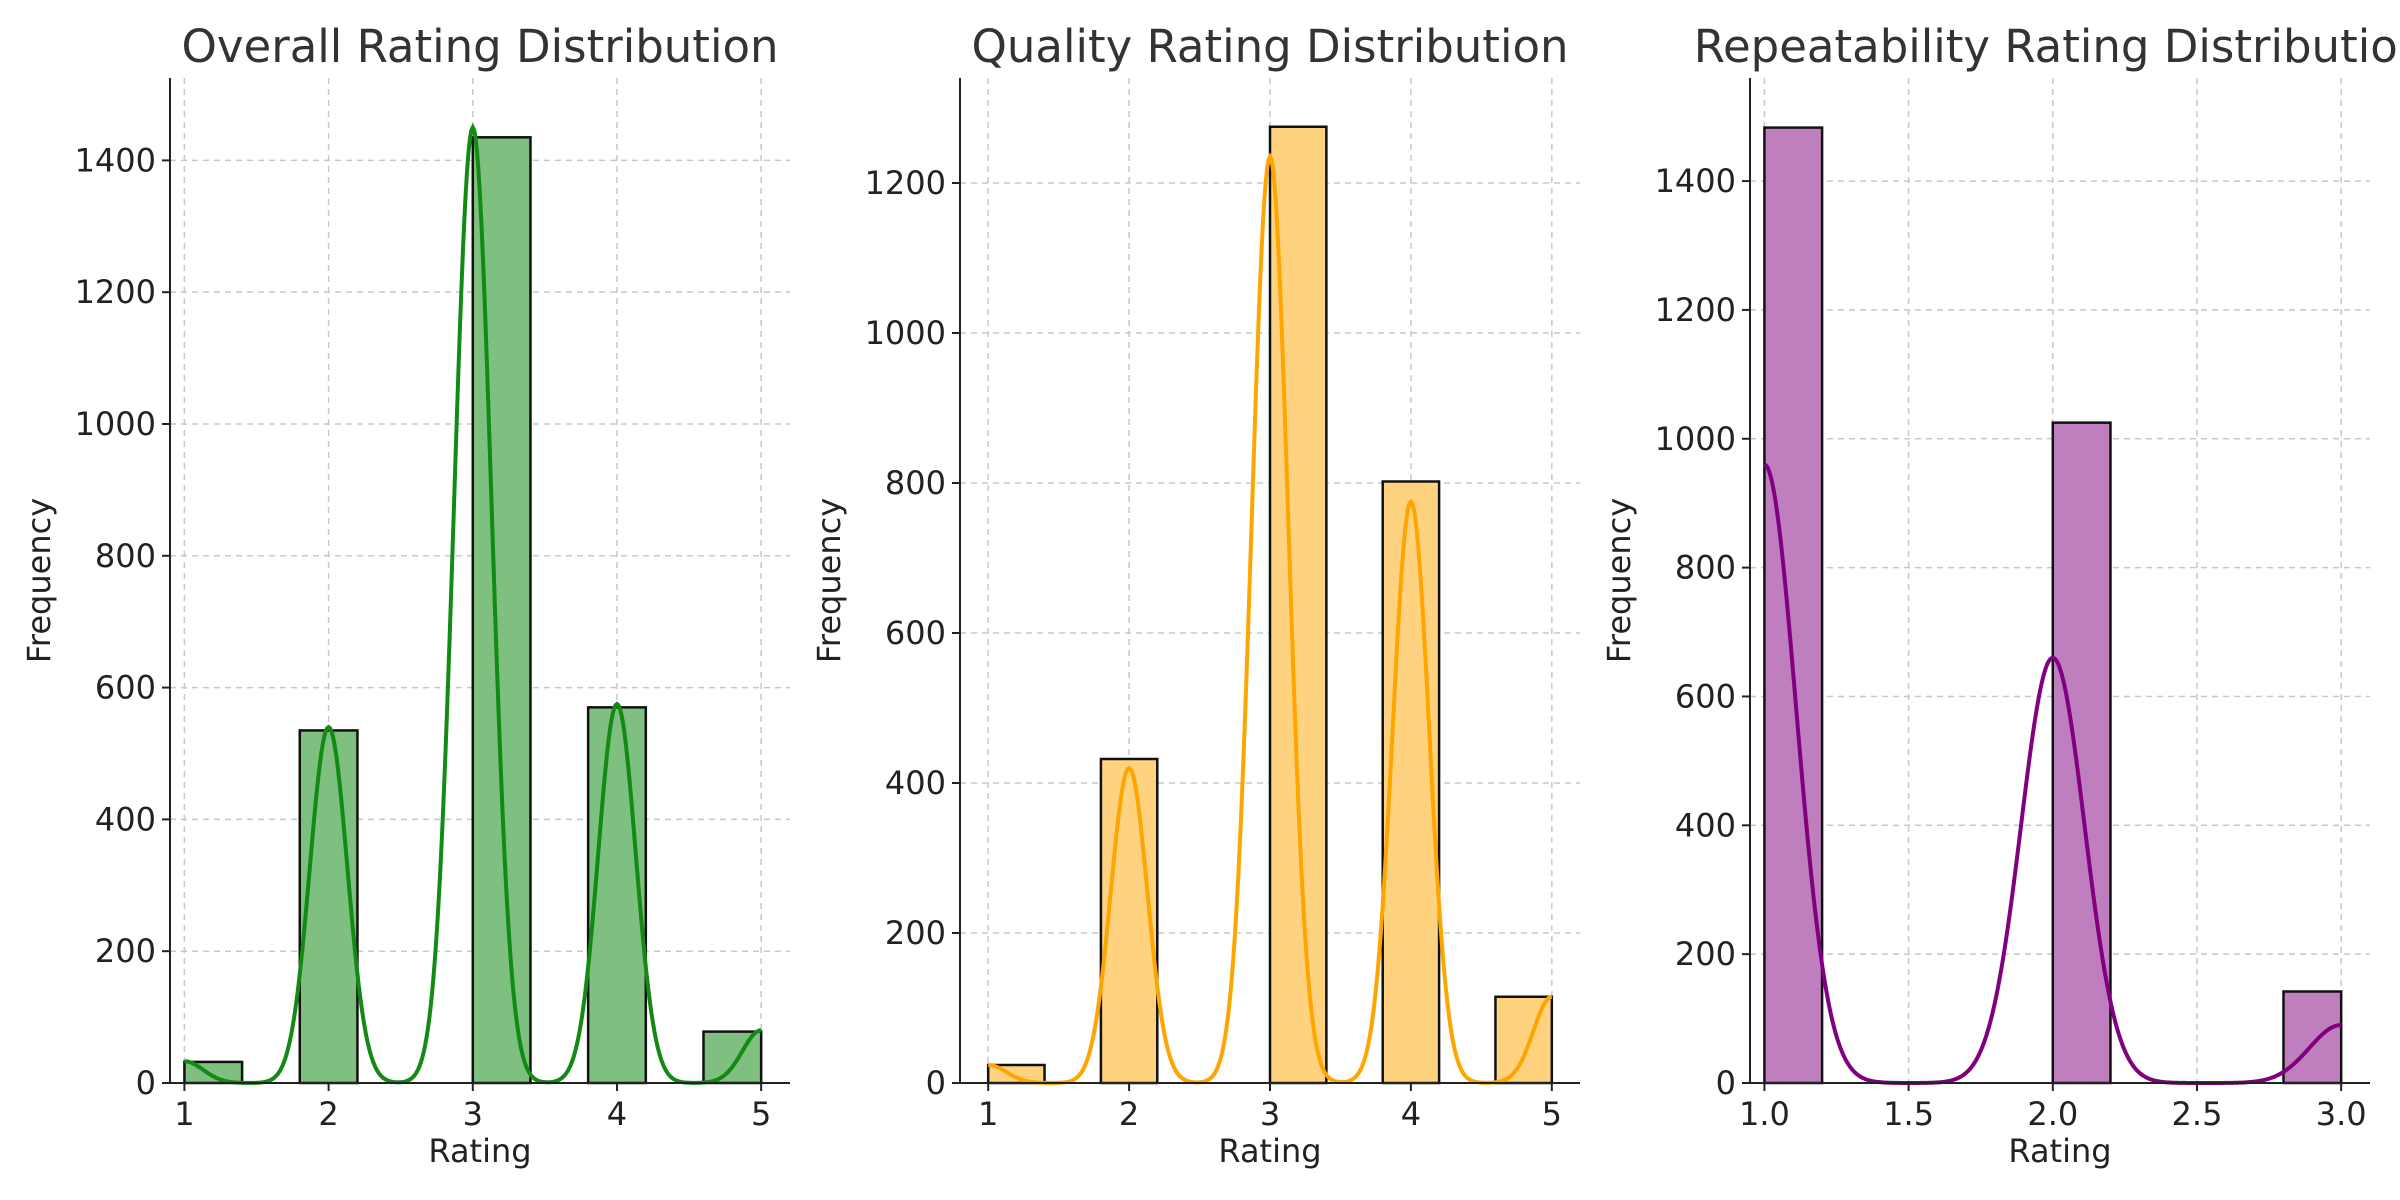 The width and height of the screenshot is (2400, 1200). Describe the element at coordinates (1269, 46) in the screenshot. I see `chart-title: Quality Rating Distribution` at that location.